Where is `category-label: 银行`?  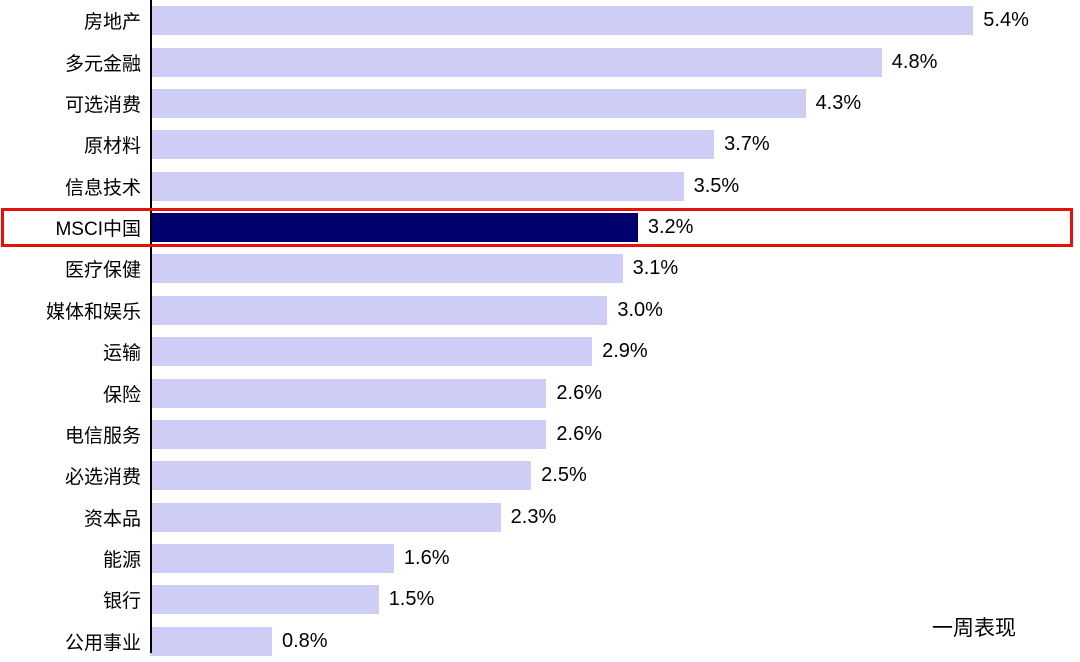 category-label: 银行 is located at coordinates (121, 602).